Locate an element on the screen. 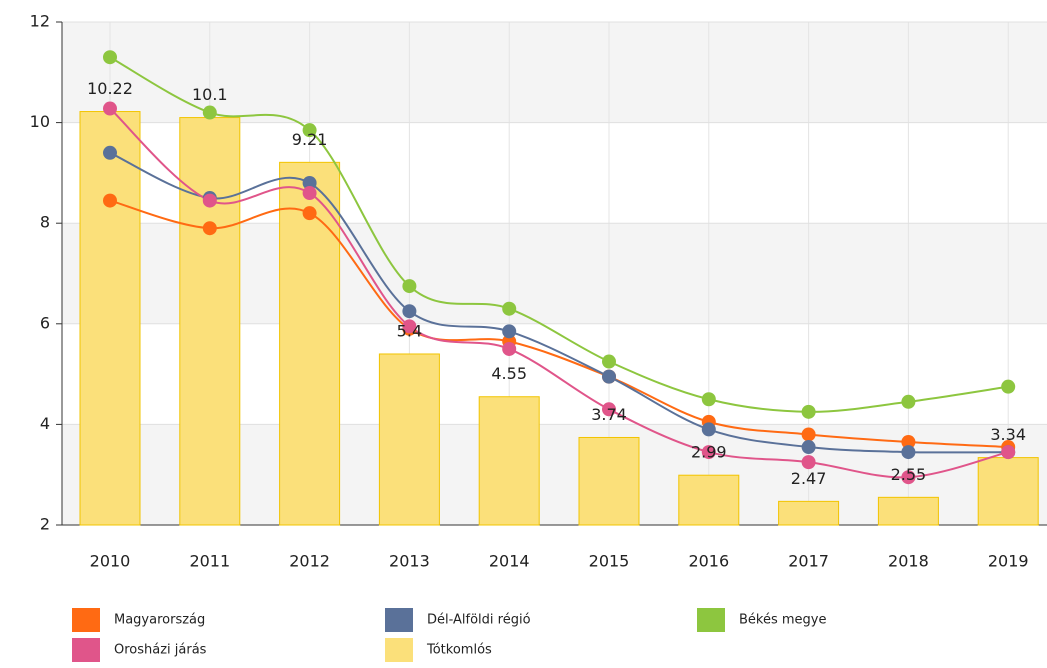 This screenshot has height=668, width=1047. data-label: 10.1 is located at coordinates (210, 94).